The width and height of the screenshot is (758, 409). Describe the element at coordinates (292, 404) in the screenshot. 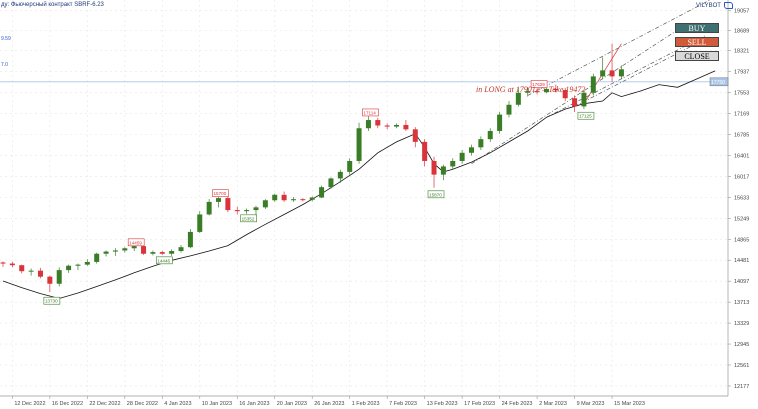

I see `time-tick-label: 20 Jan 2023` at that location.